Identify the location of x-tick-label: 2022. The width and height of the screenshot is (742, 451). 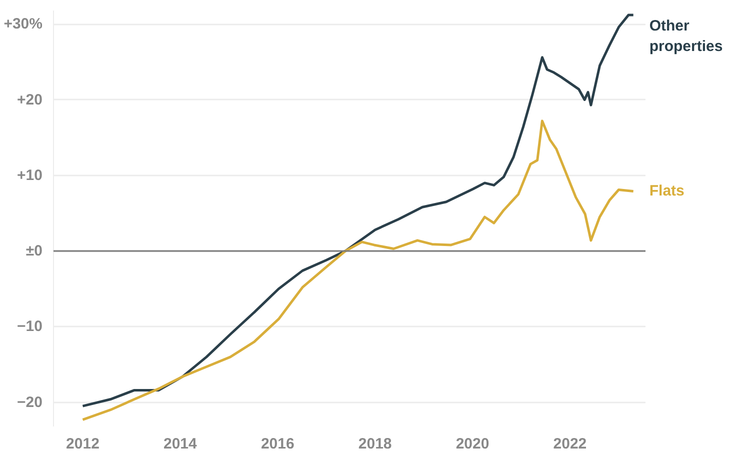
(570, 443).